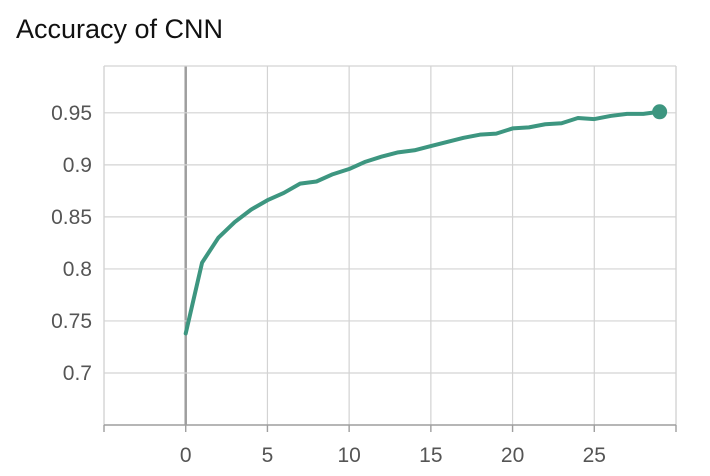  What do you see at coordinates (120, 29) in the screenshot?
I see `chart-title: Accuracy of CNN` at bounding box center [120, 29].